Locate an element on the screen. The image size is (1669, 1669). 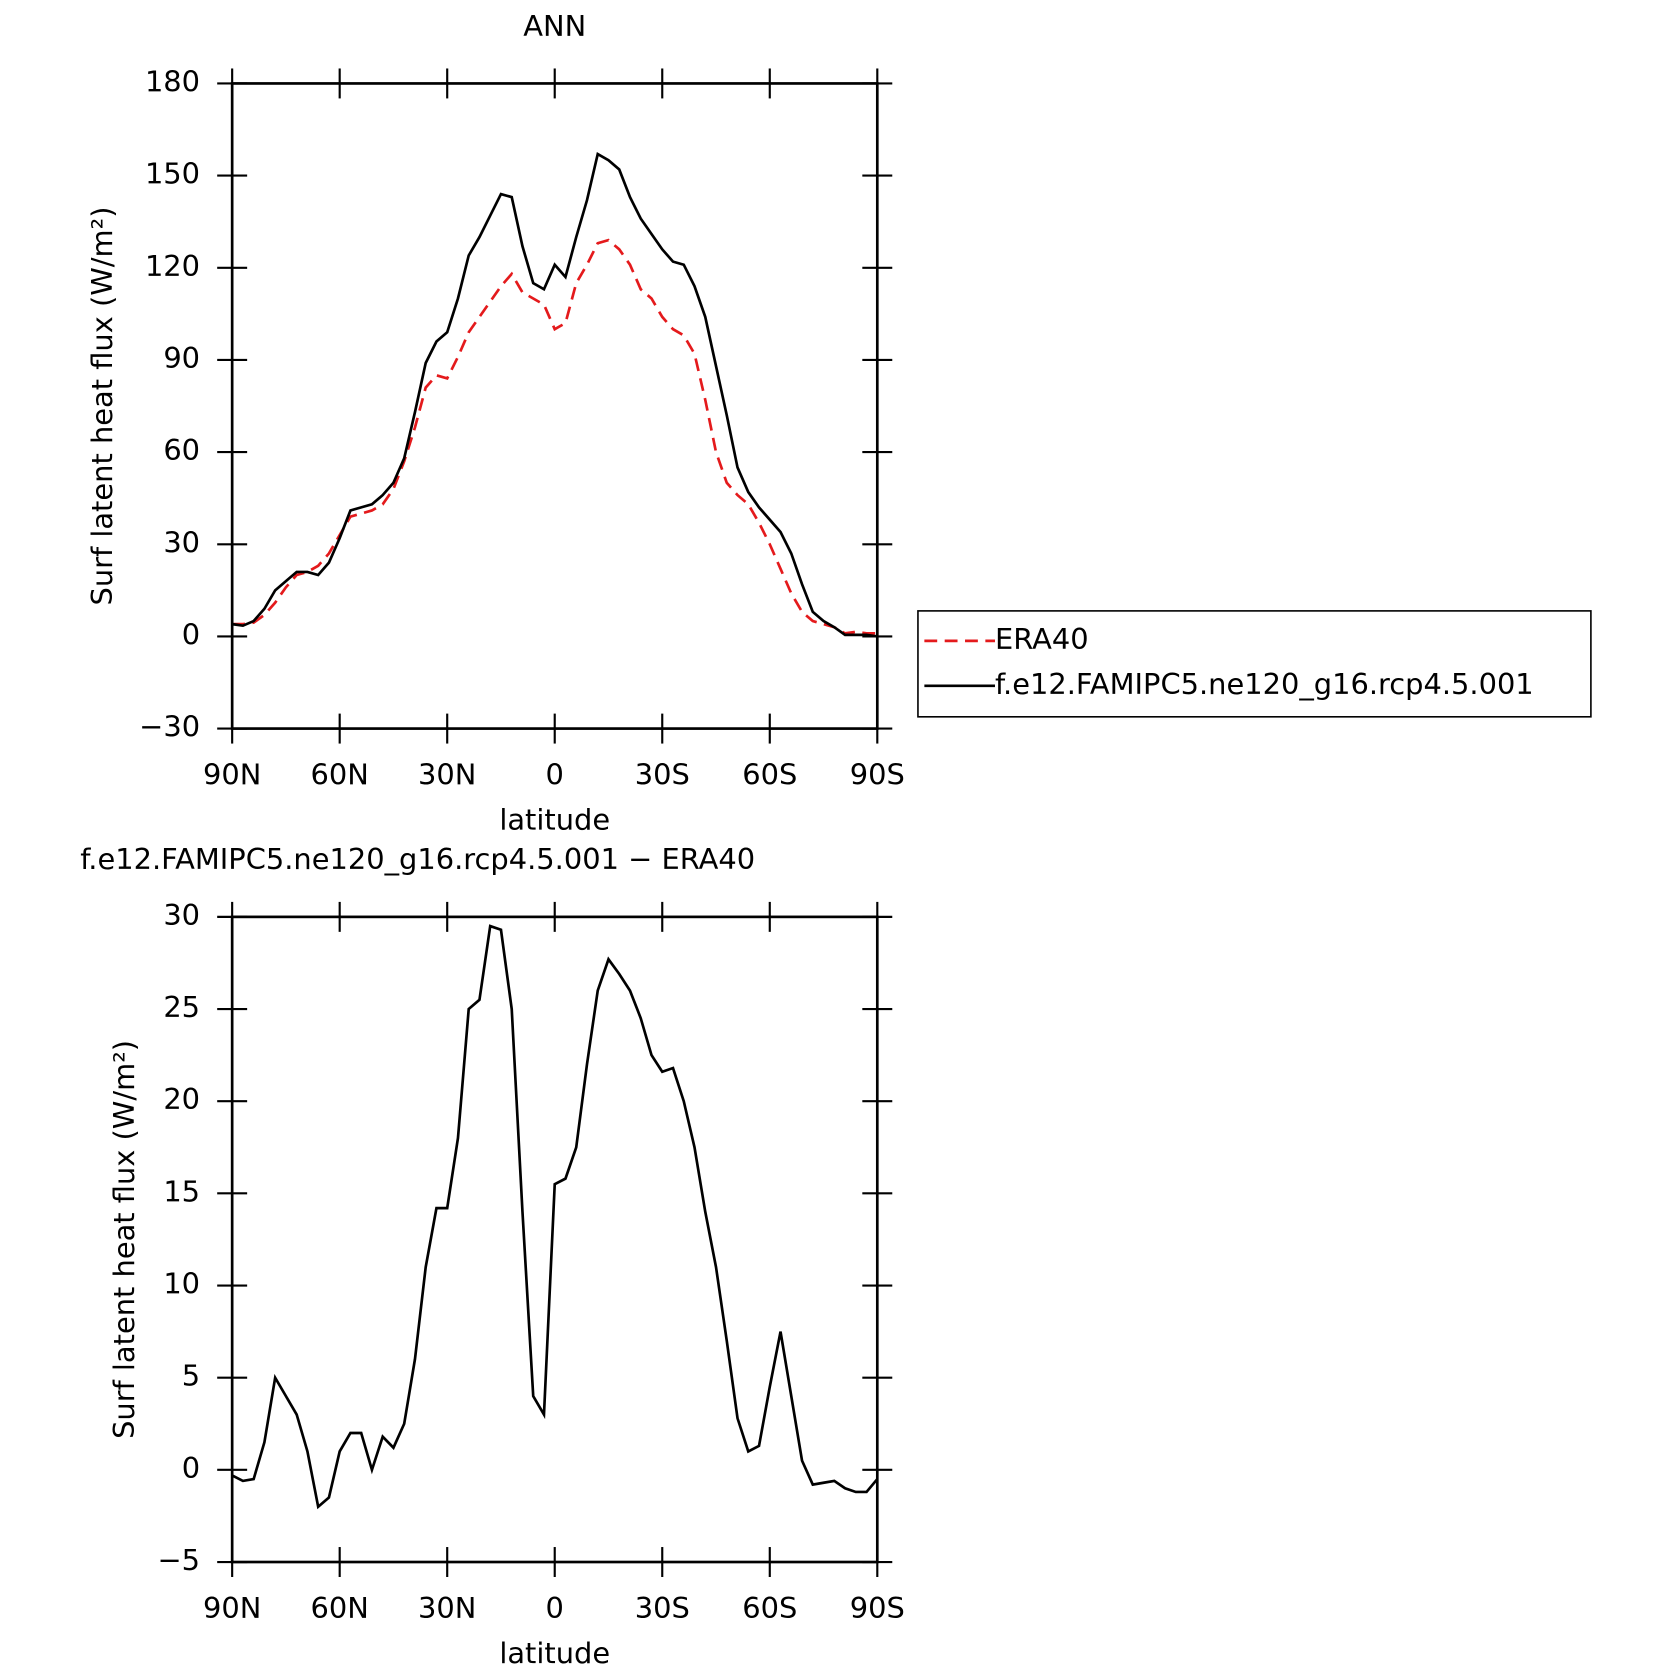
y-tick-label: 120 is located at coordinates (172, 266).